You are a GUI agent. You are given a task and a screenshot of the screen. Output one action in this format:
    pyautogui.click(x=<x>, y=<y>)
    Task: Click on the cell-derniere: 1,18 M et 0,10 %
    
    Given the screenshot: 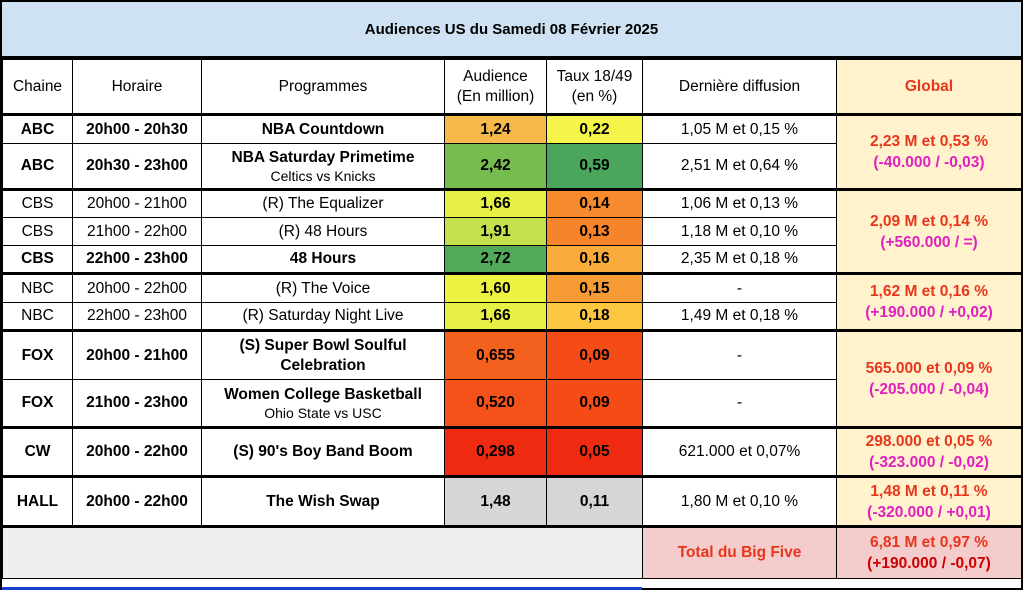 What is the action you would take?
    pyautogui.click(x=739, y=231)
    